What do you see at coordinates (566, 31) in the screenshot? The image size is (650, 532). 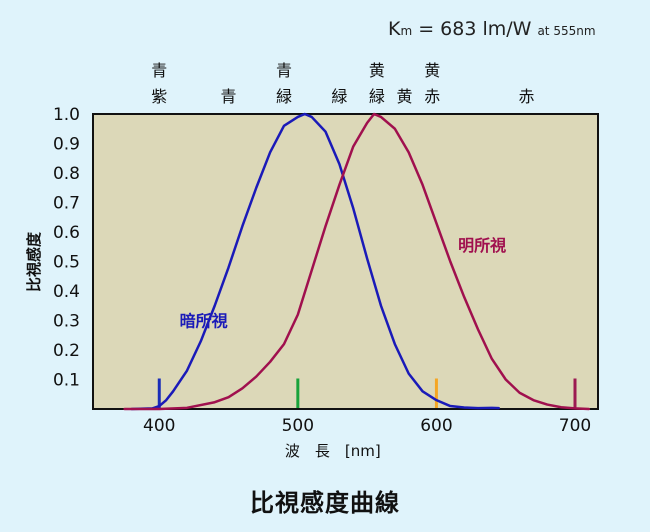 I see `km-note: at 555nm` at bounding box center [566, 31].